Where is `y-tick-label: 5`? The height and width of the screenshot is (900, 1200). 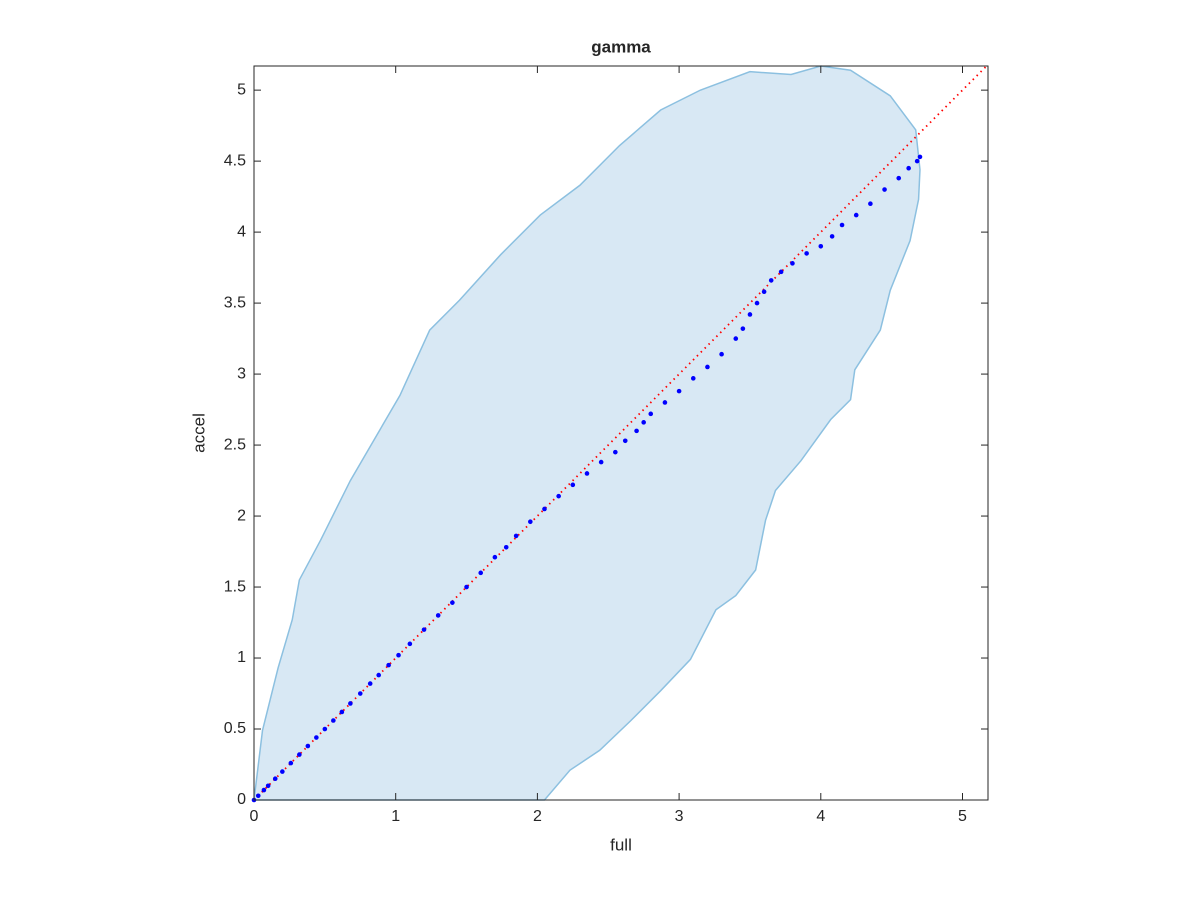 y-tick-label: 5 is located at coordinates (241, 89).